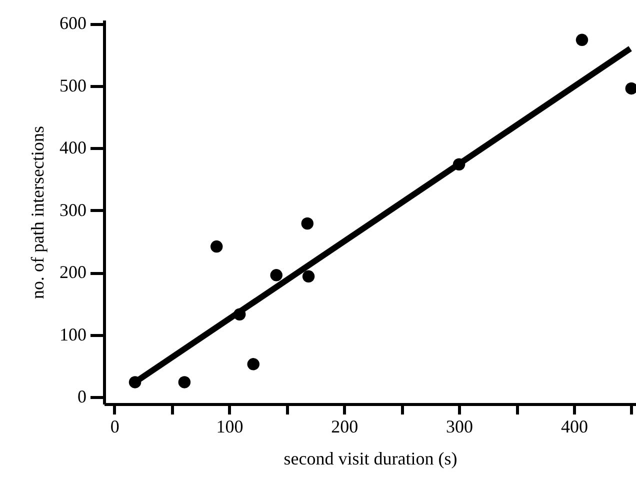  Describe the element at coordinates (73, 210) in the screenshot. I see `y-tick-label: 300` at that location.